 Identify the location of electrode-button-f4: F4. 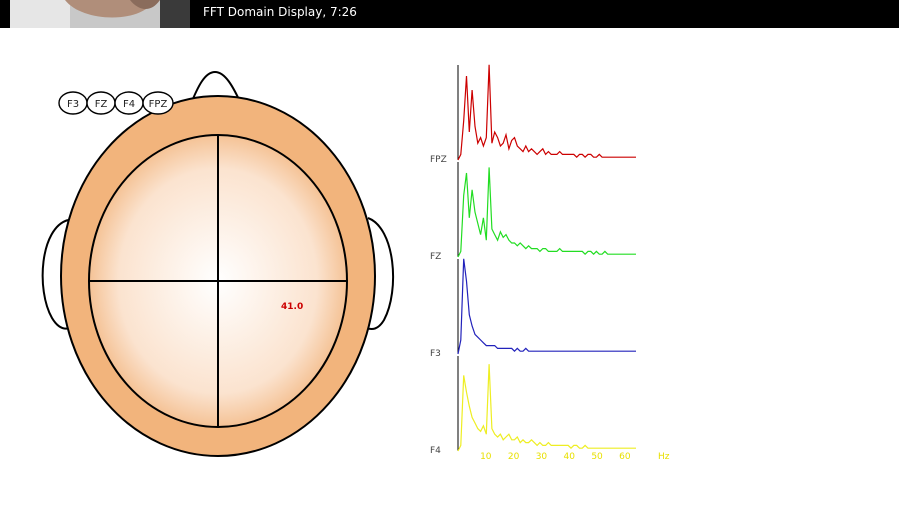
(129, 103).